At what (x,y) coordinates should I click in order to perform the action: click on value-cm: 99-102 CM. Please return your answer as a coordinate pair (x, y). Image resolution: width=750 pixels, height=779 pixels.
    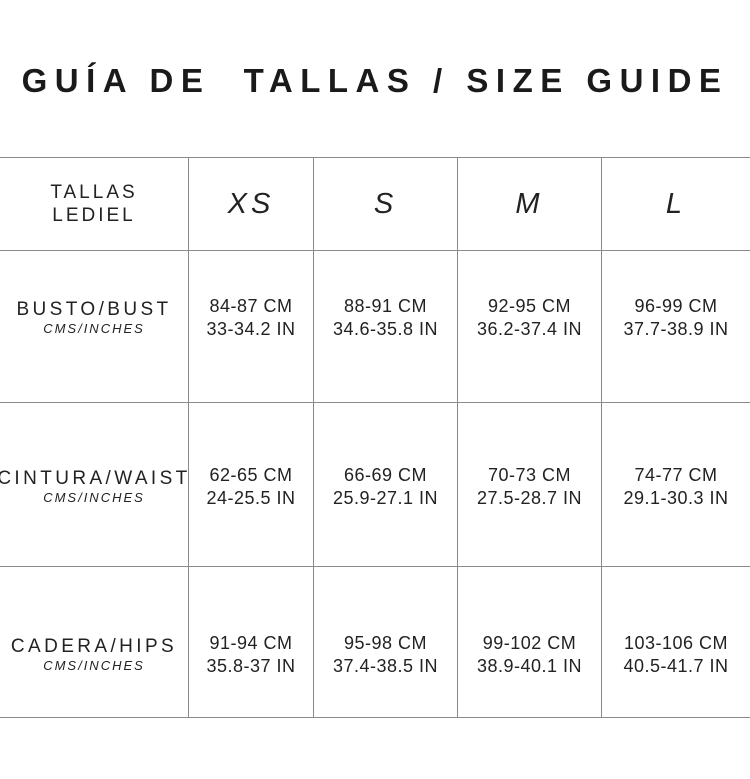
    Looking at the image, I should click on (529, 643).